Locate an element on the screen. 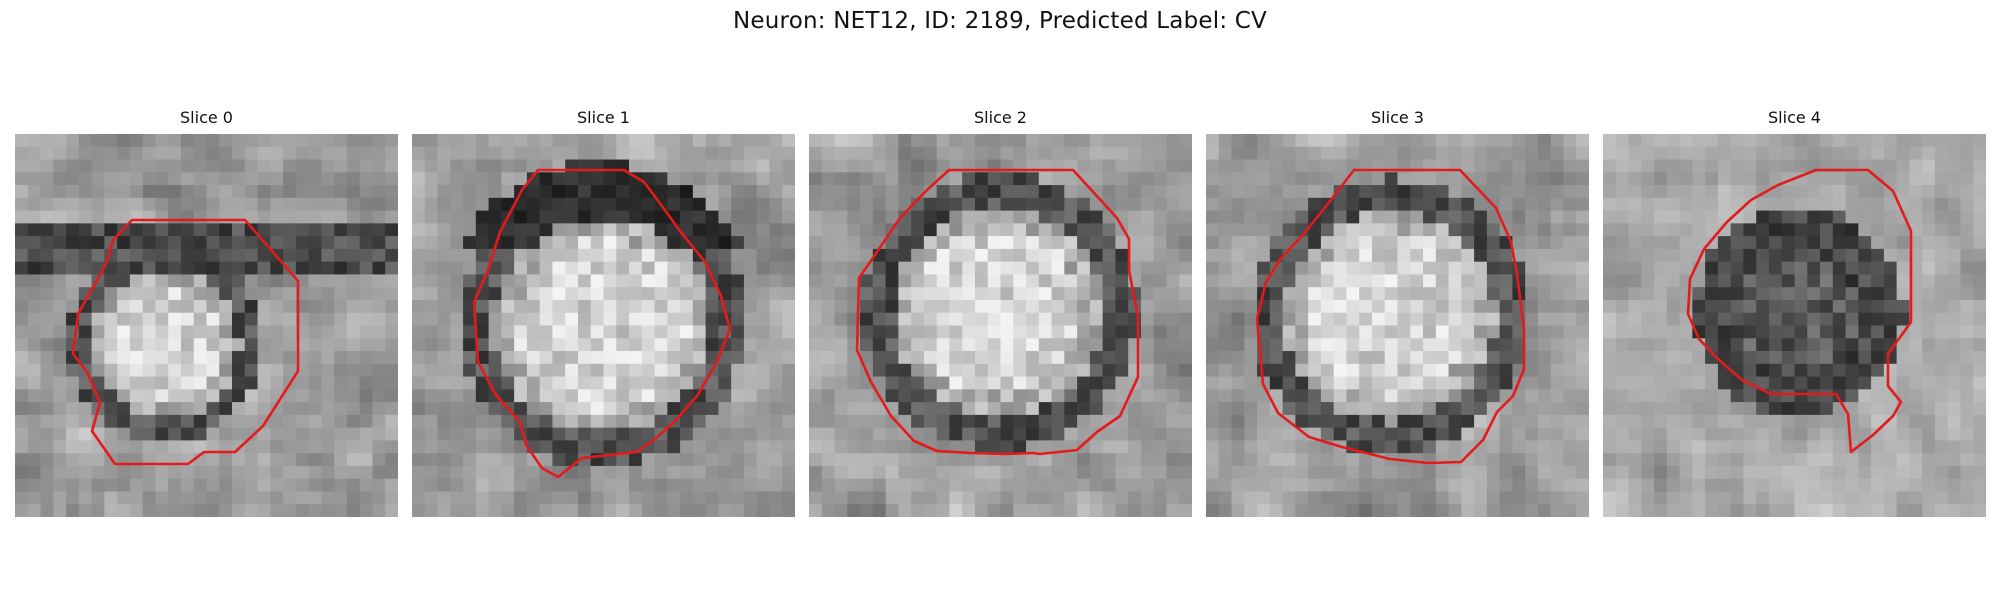 Image resolution: width=2000 pixels, height=600 pixels. panel-title-slice-0: Slice 0 is located at coordinates (206, 117).